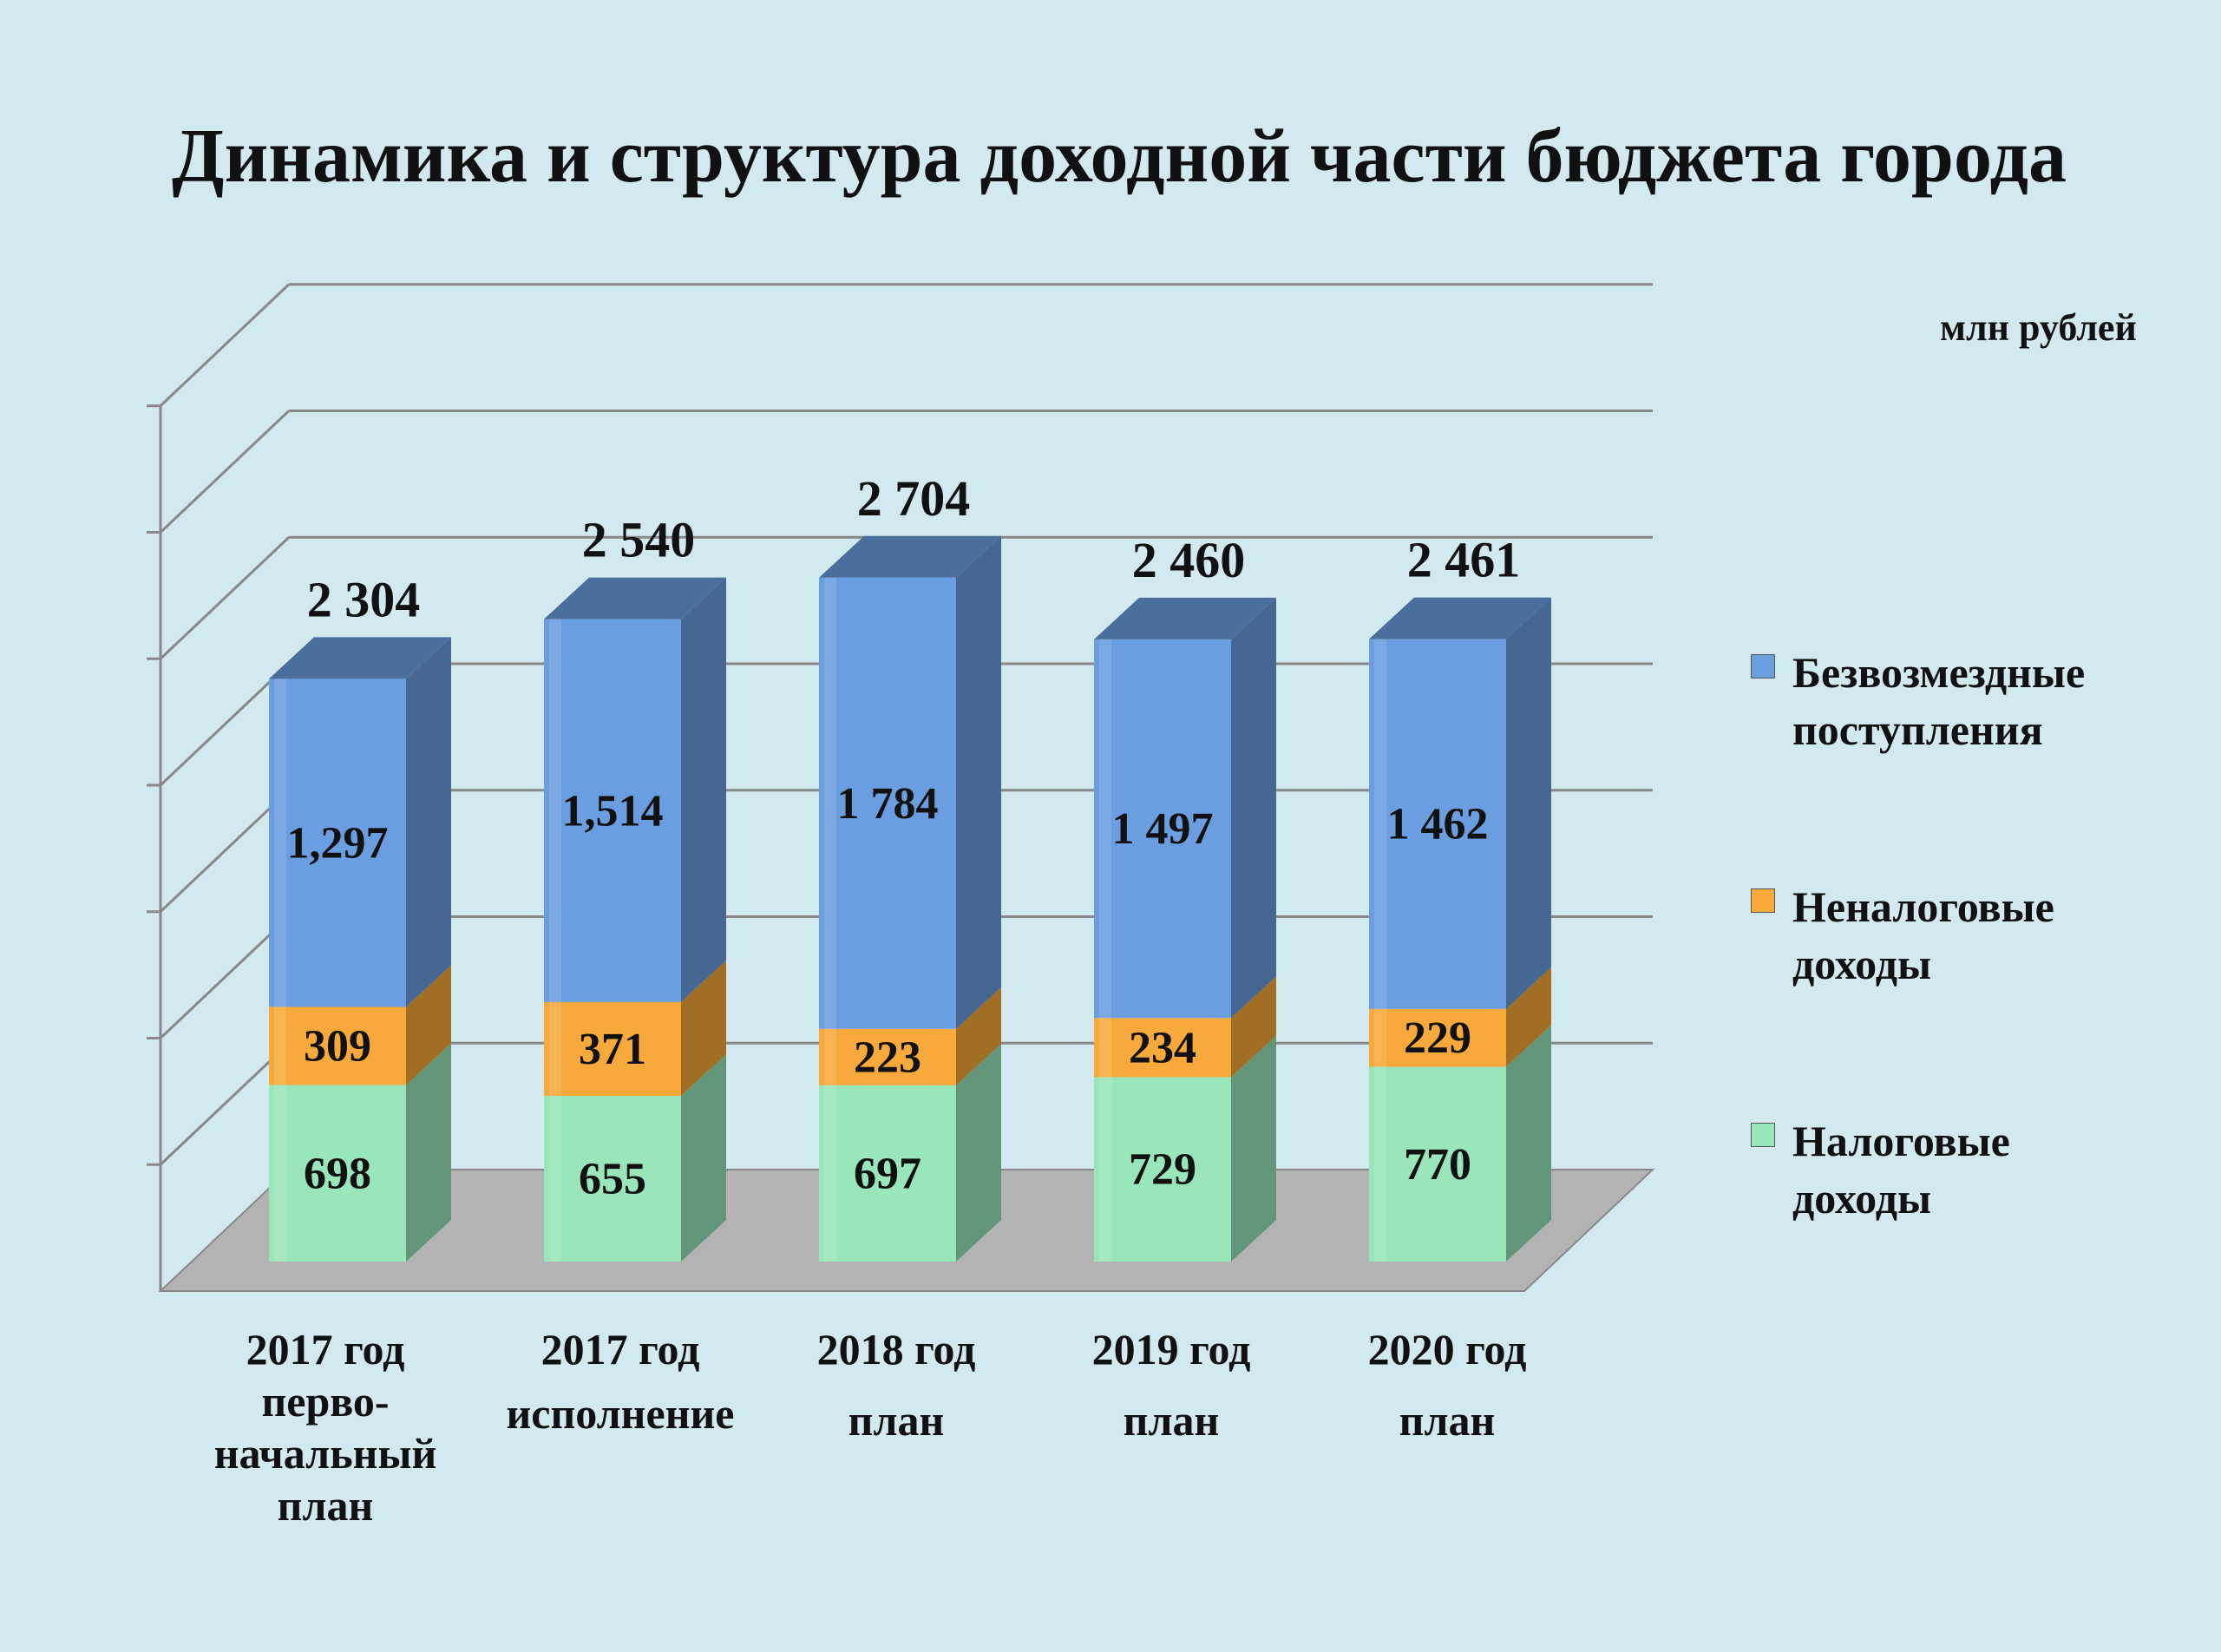 This screenshot has width=2221, height=1652. I want to click on data-label: 698, so click(337, 1174).